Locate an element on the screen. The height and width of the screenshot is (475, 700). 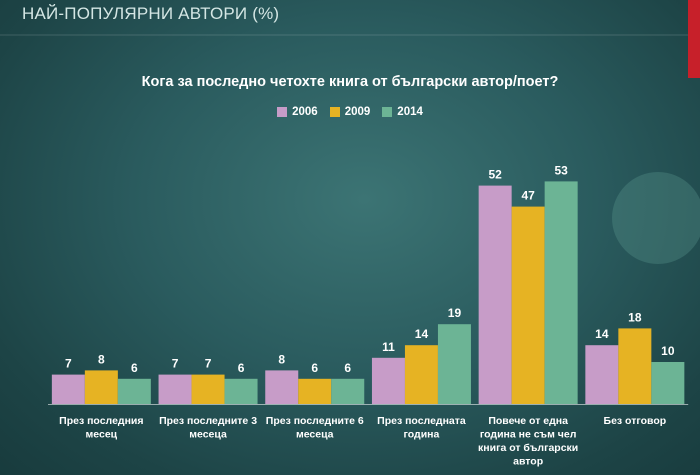
legend-item-2006: 2006 is located at coordinates (297, 112).